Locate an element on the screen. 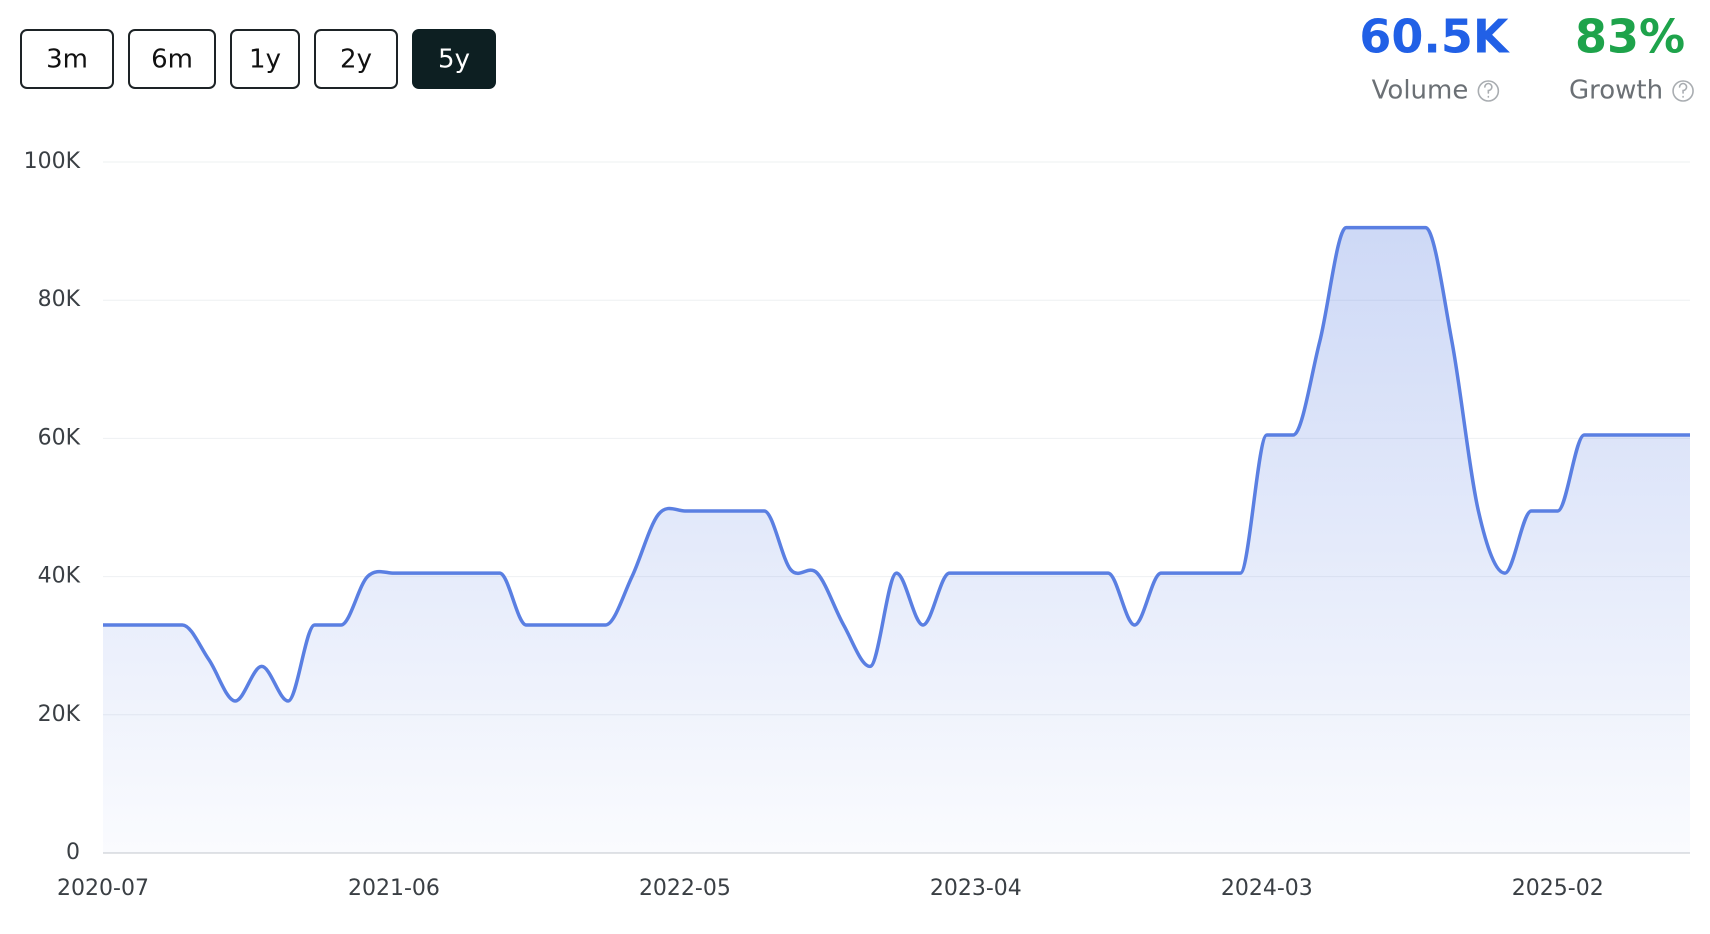 The width and height of the screenshot is (1710, 934). range-button: 1y is located at coordinates (265, 59).